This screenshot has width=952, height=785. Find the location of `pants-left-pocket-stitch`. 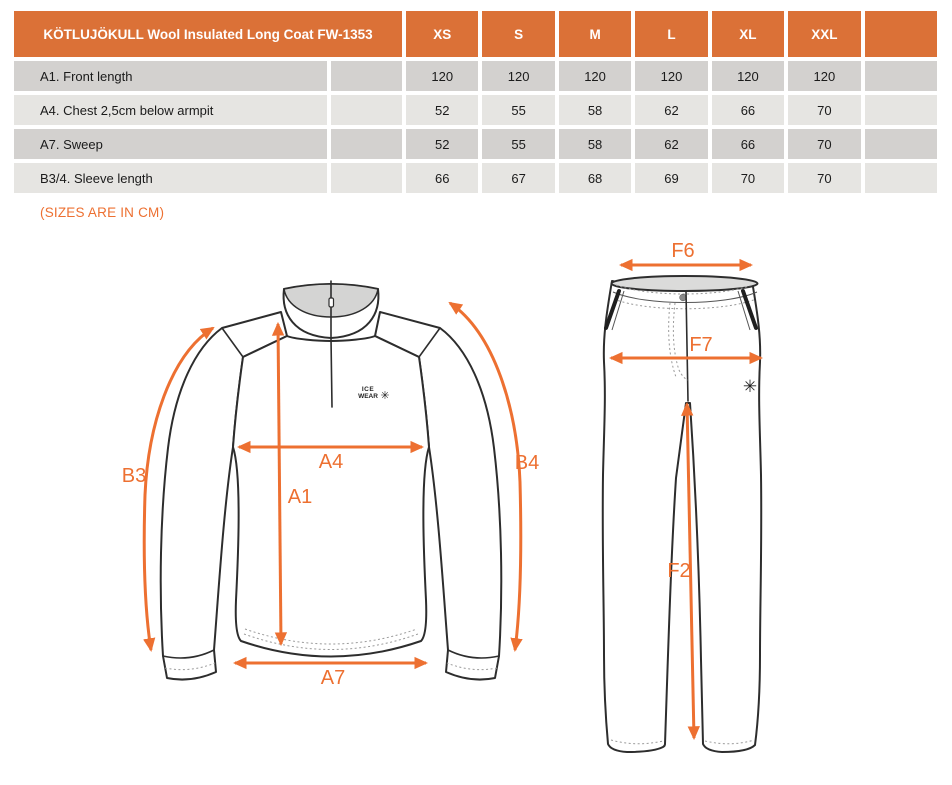

pants-left-pocket-stitch is located at coordinates (618, 310).